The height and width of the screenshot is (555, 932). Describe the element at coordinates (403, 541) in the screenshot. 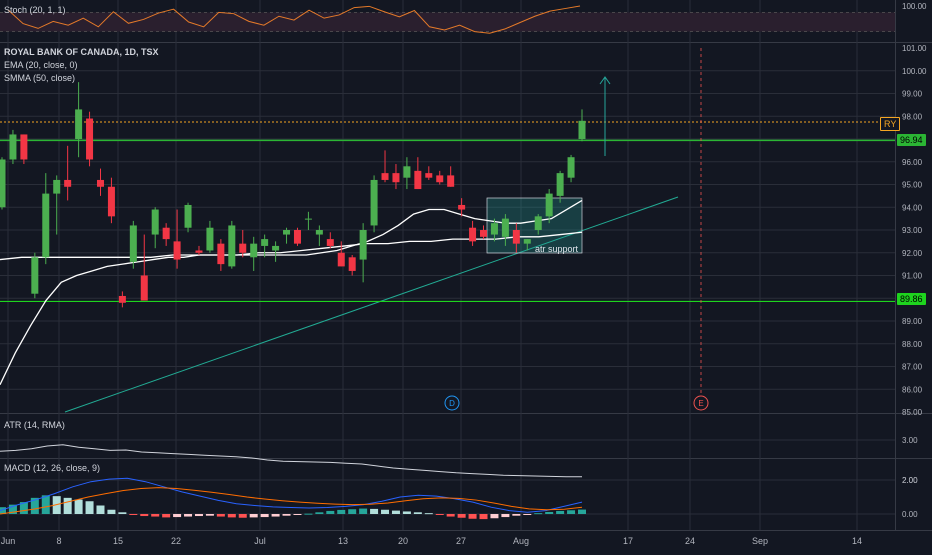

I see `x-tick-label: 20` at that location.